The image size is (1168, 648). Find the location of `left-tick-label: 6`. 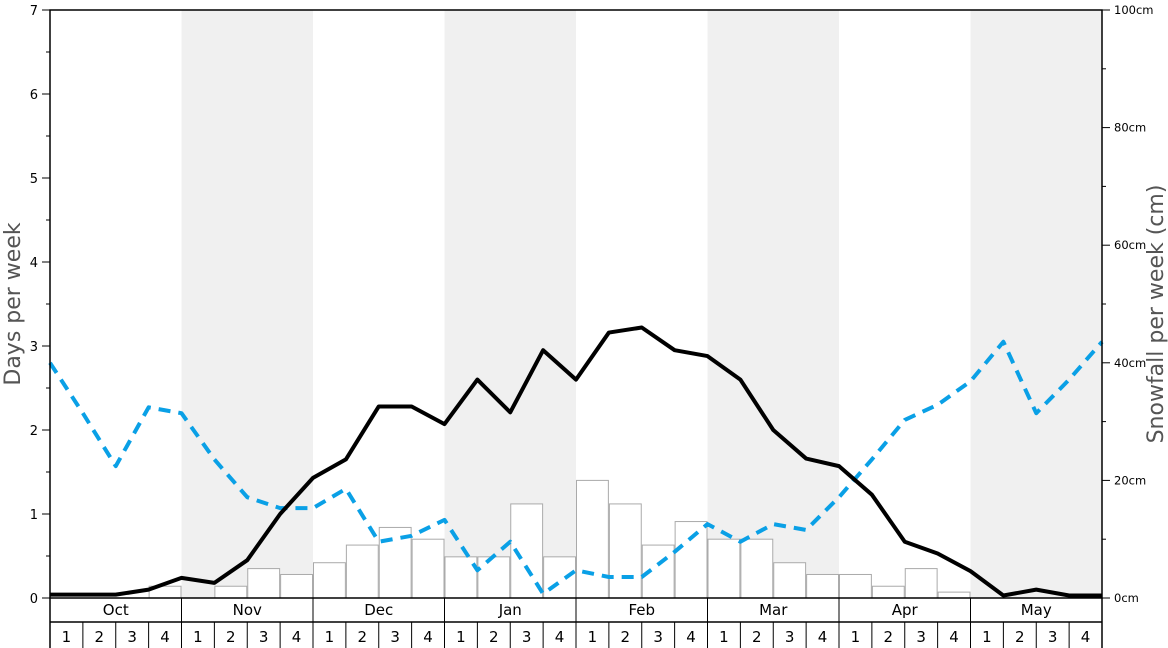

left-tick-label: 6 is located at coordinates (34, 95).